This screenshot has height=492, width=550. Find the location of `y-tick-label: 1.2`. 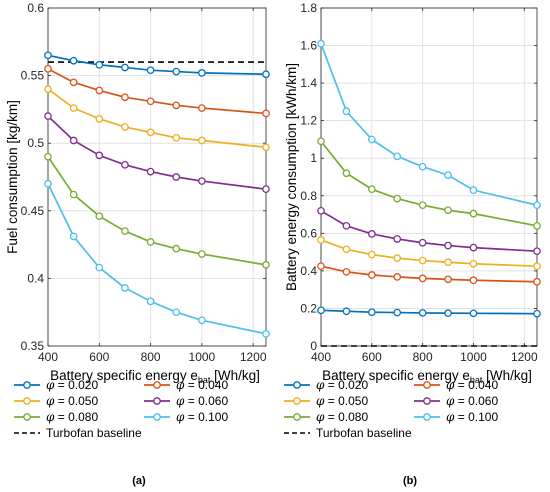

y-tick-label: 1.2 is located at coordinates (308, 121).